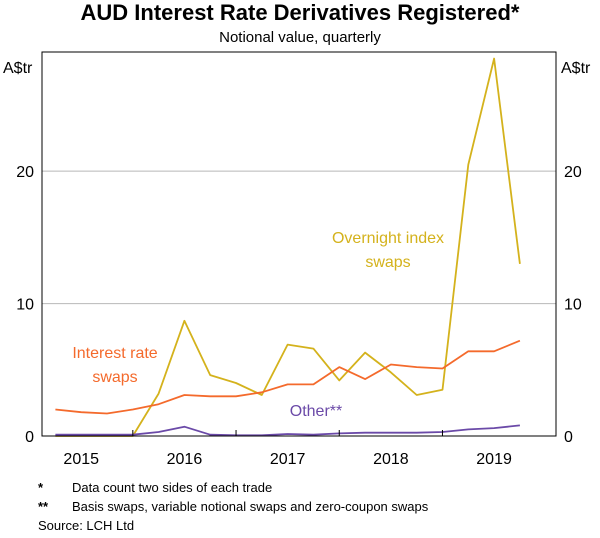 This screenshot has width=600, height=538. Describe the element at coordinates (81, 459) in the screenshot. I see `x-tick-label: 2015` at that location.